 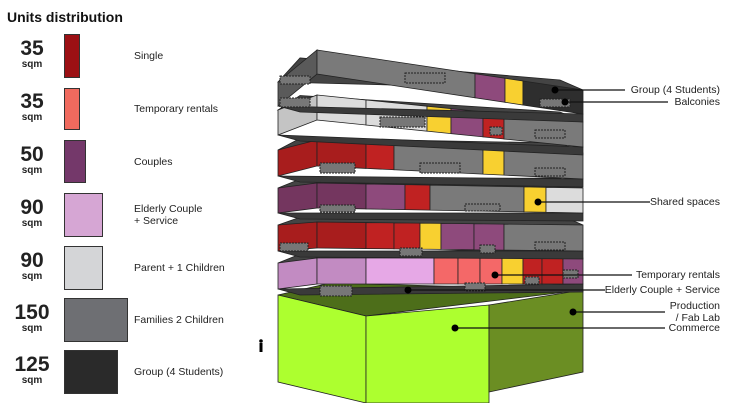 What do you see at coordinates (400, 271) in the screenshot?
I see `unit-elderly` at bounding box center [400, 271].